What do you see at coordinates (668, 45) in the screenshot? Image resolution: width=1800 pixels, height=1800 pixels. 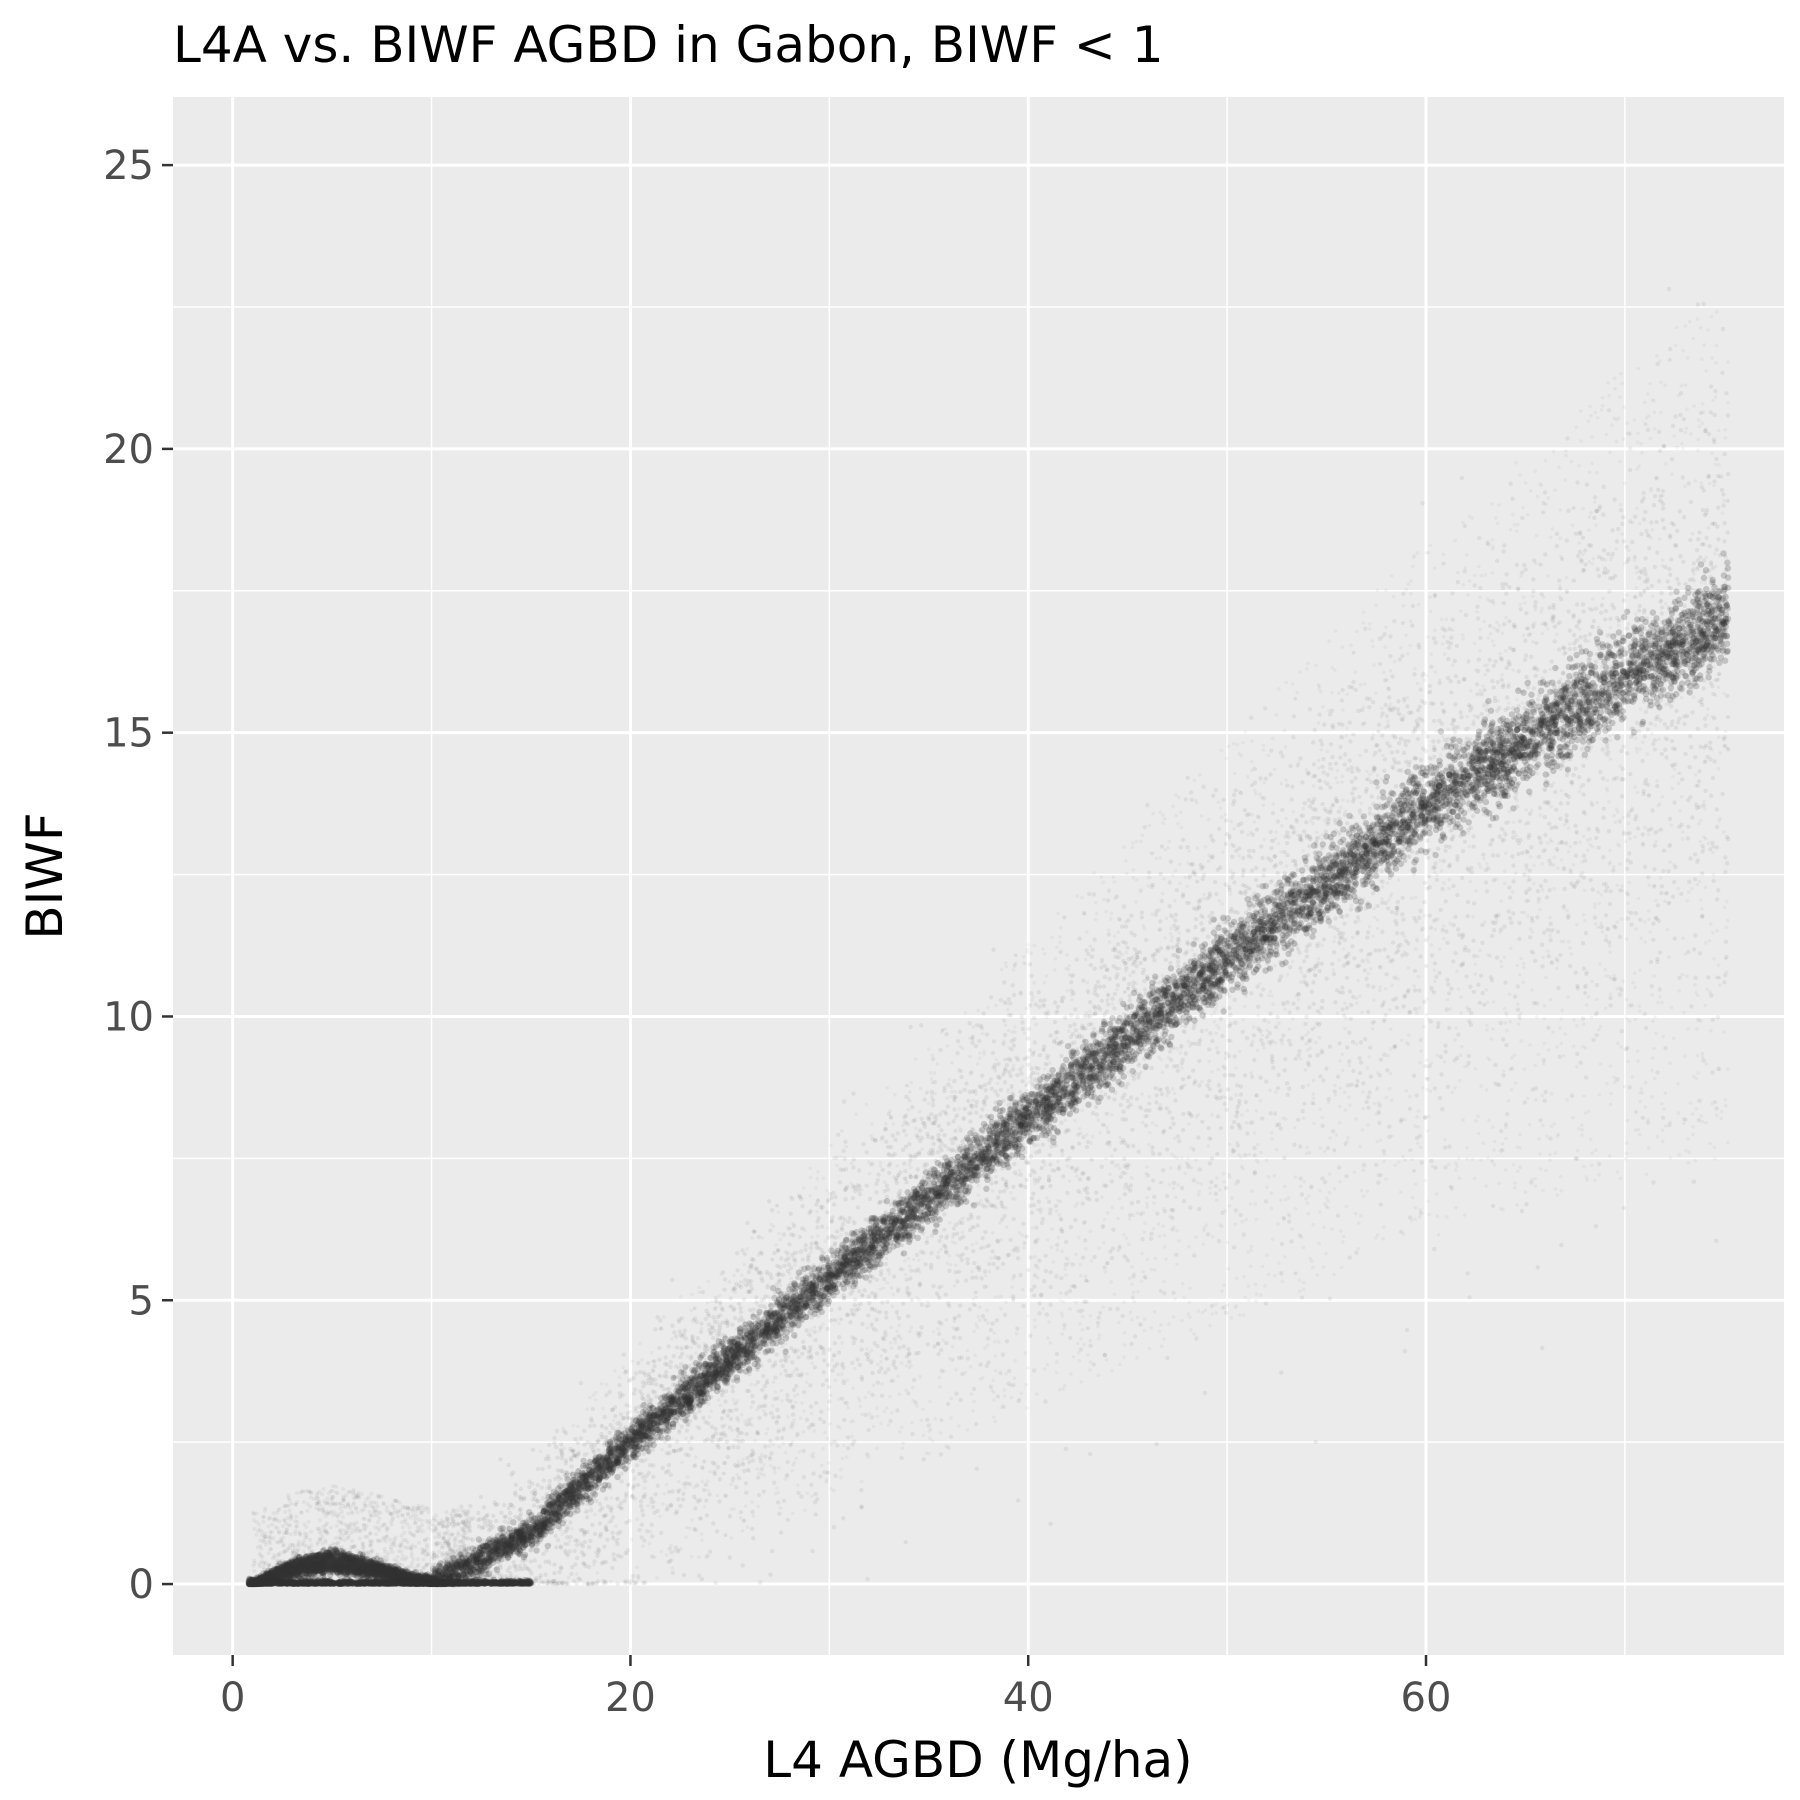 I see `chart-title: L4A vs. BIWF AGBD in Gabon, BIWF < 1` at bounding box center [668, 45].